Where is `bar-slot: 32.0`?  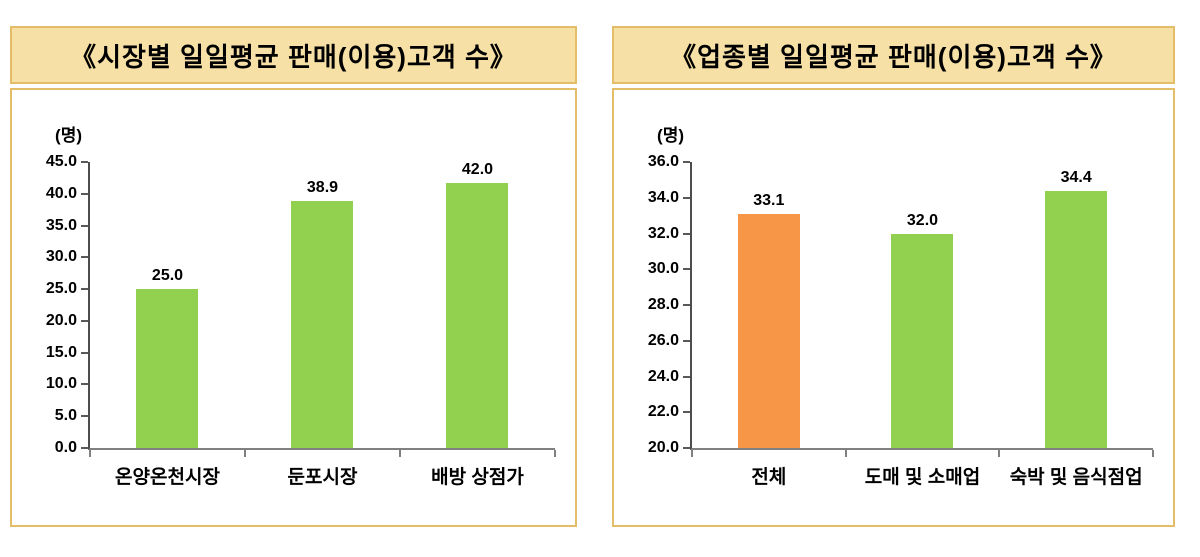
bar-slot: 32.0 is located at coordinates (923, 305).